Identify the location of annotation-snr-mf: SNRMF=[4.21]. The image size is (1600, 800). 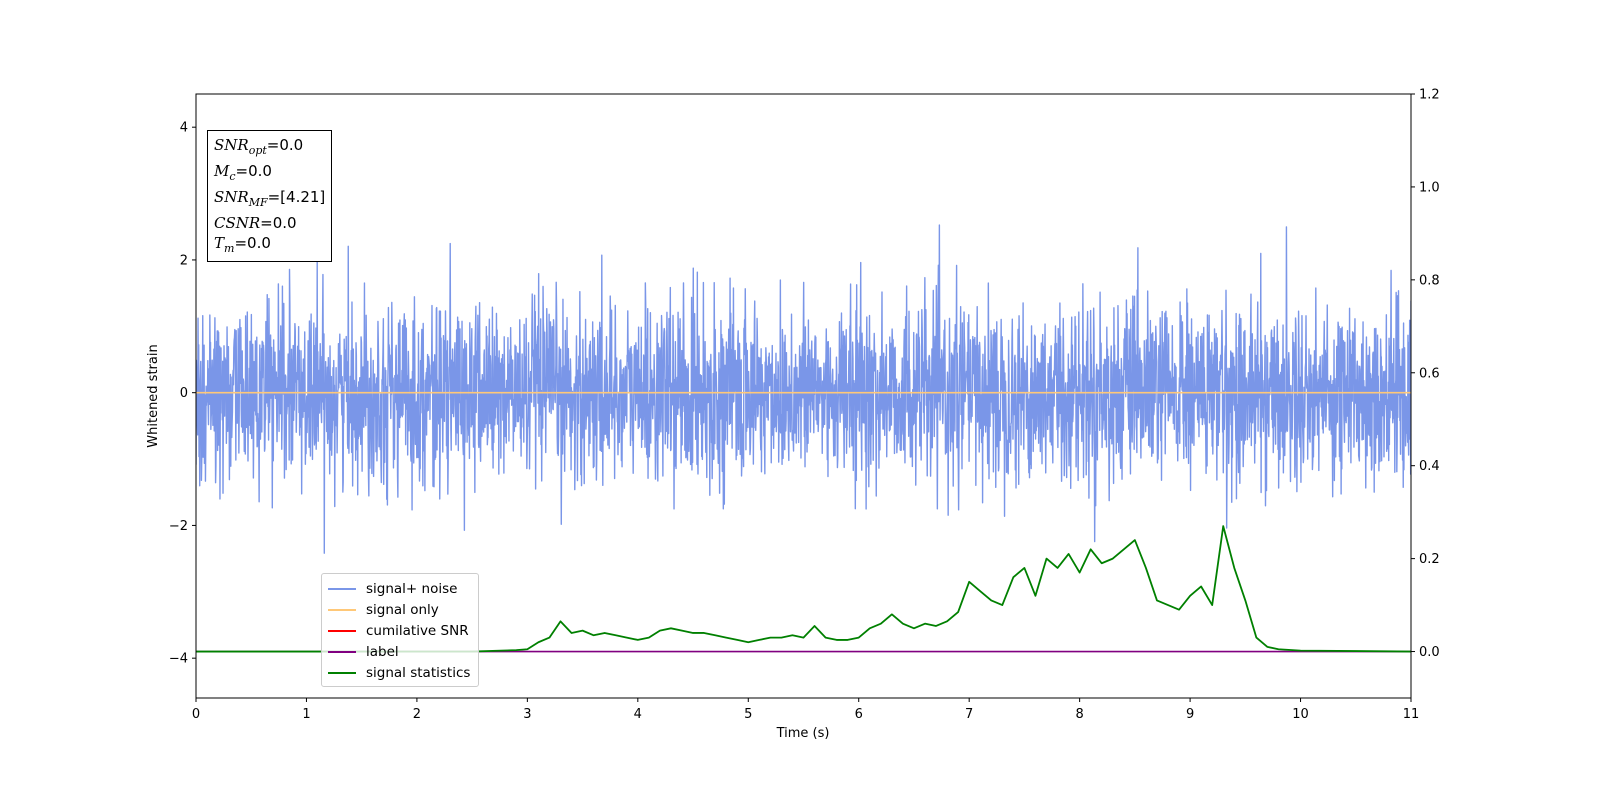
(270, 198).